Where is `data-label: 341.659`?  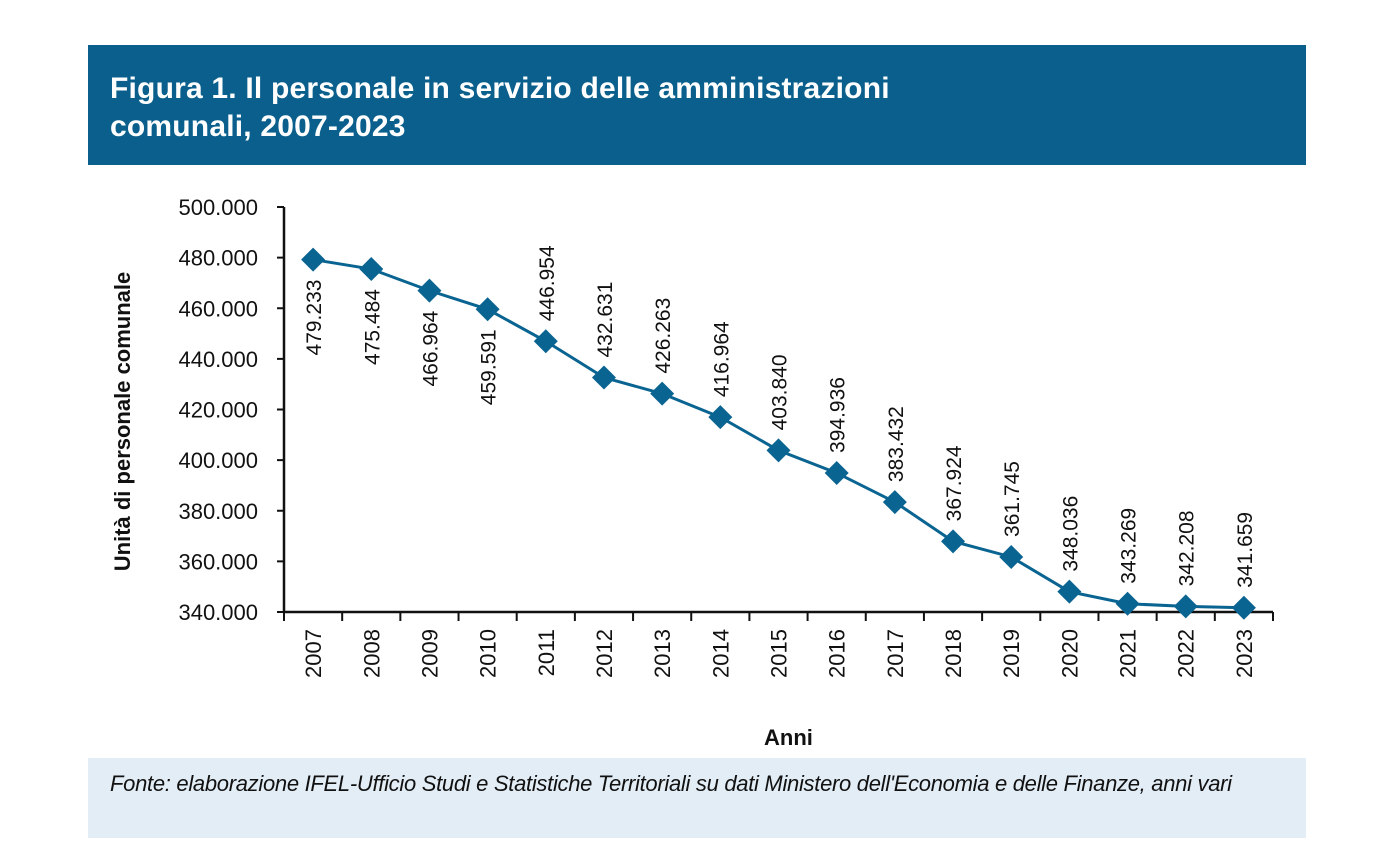
data-label: 341.659 is located at coordinates (1245, 550).